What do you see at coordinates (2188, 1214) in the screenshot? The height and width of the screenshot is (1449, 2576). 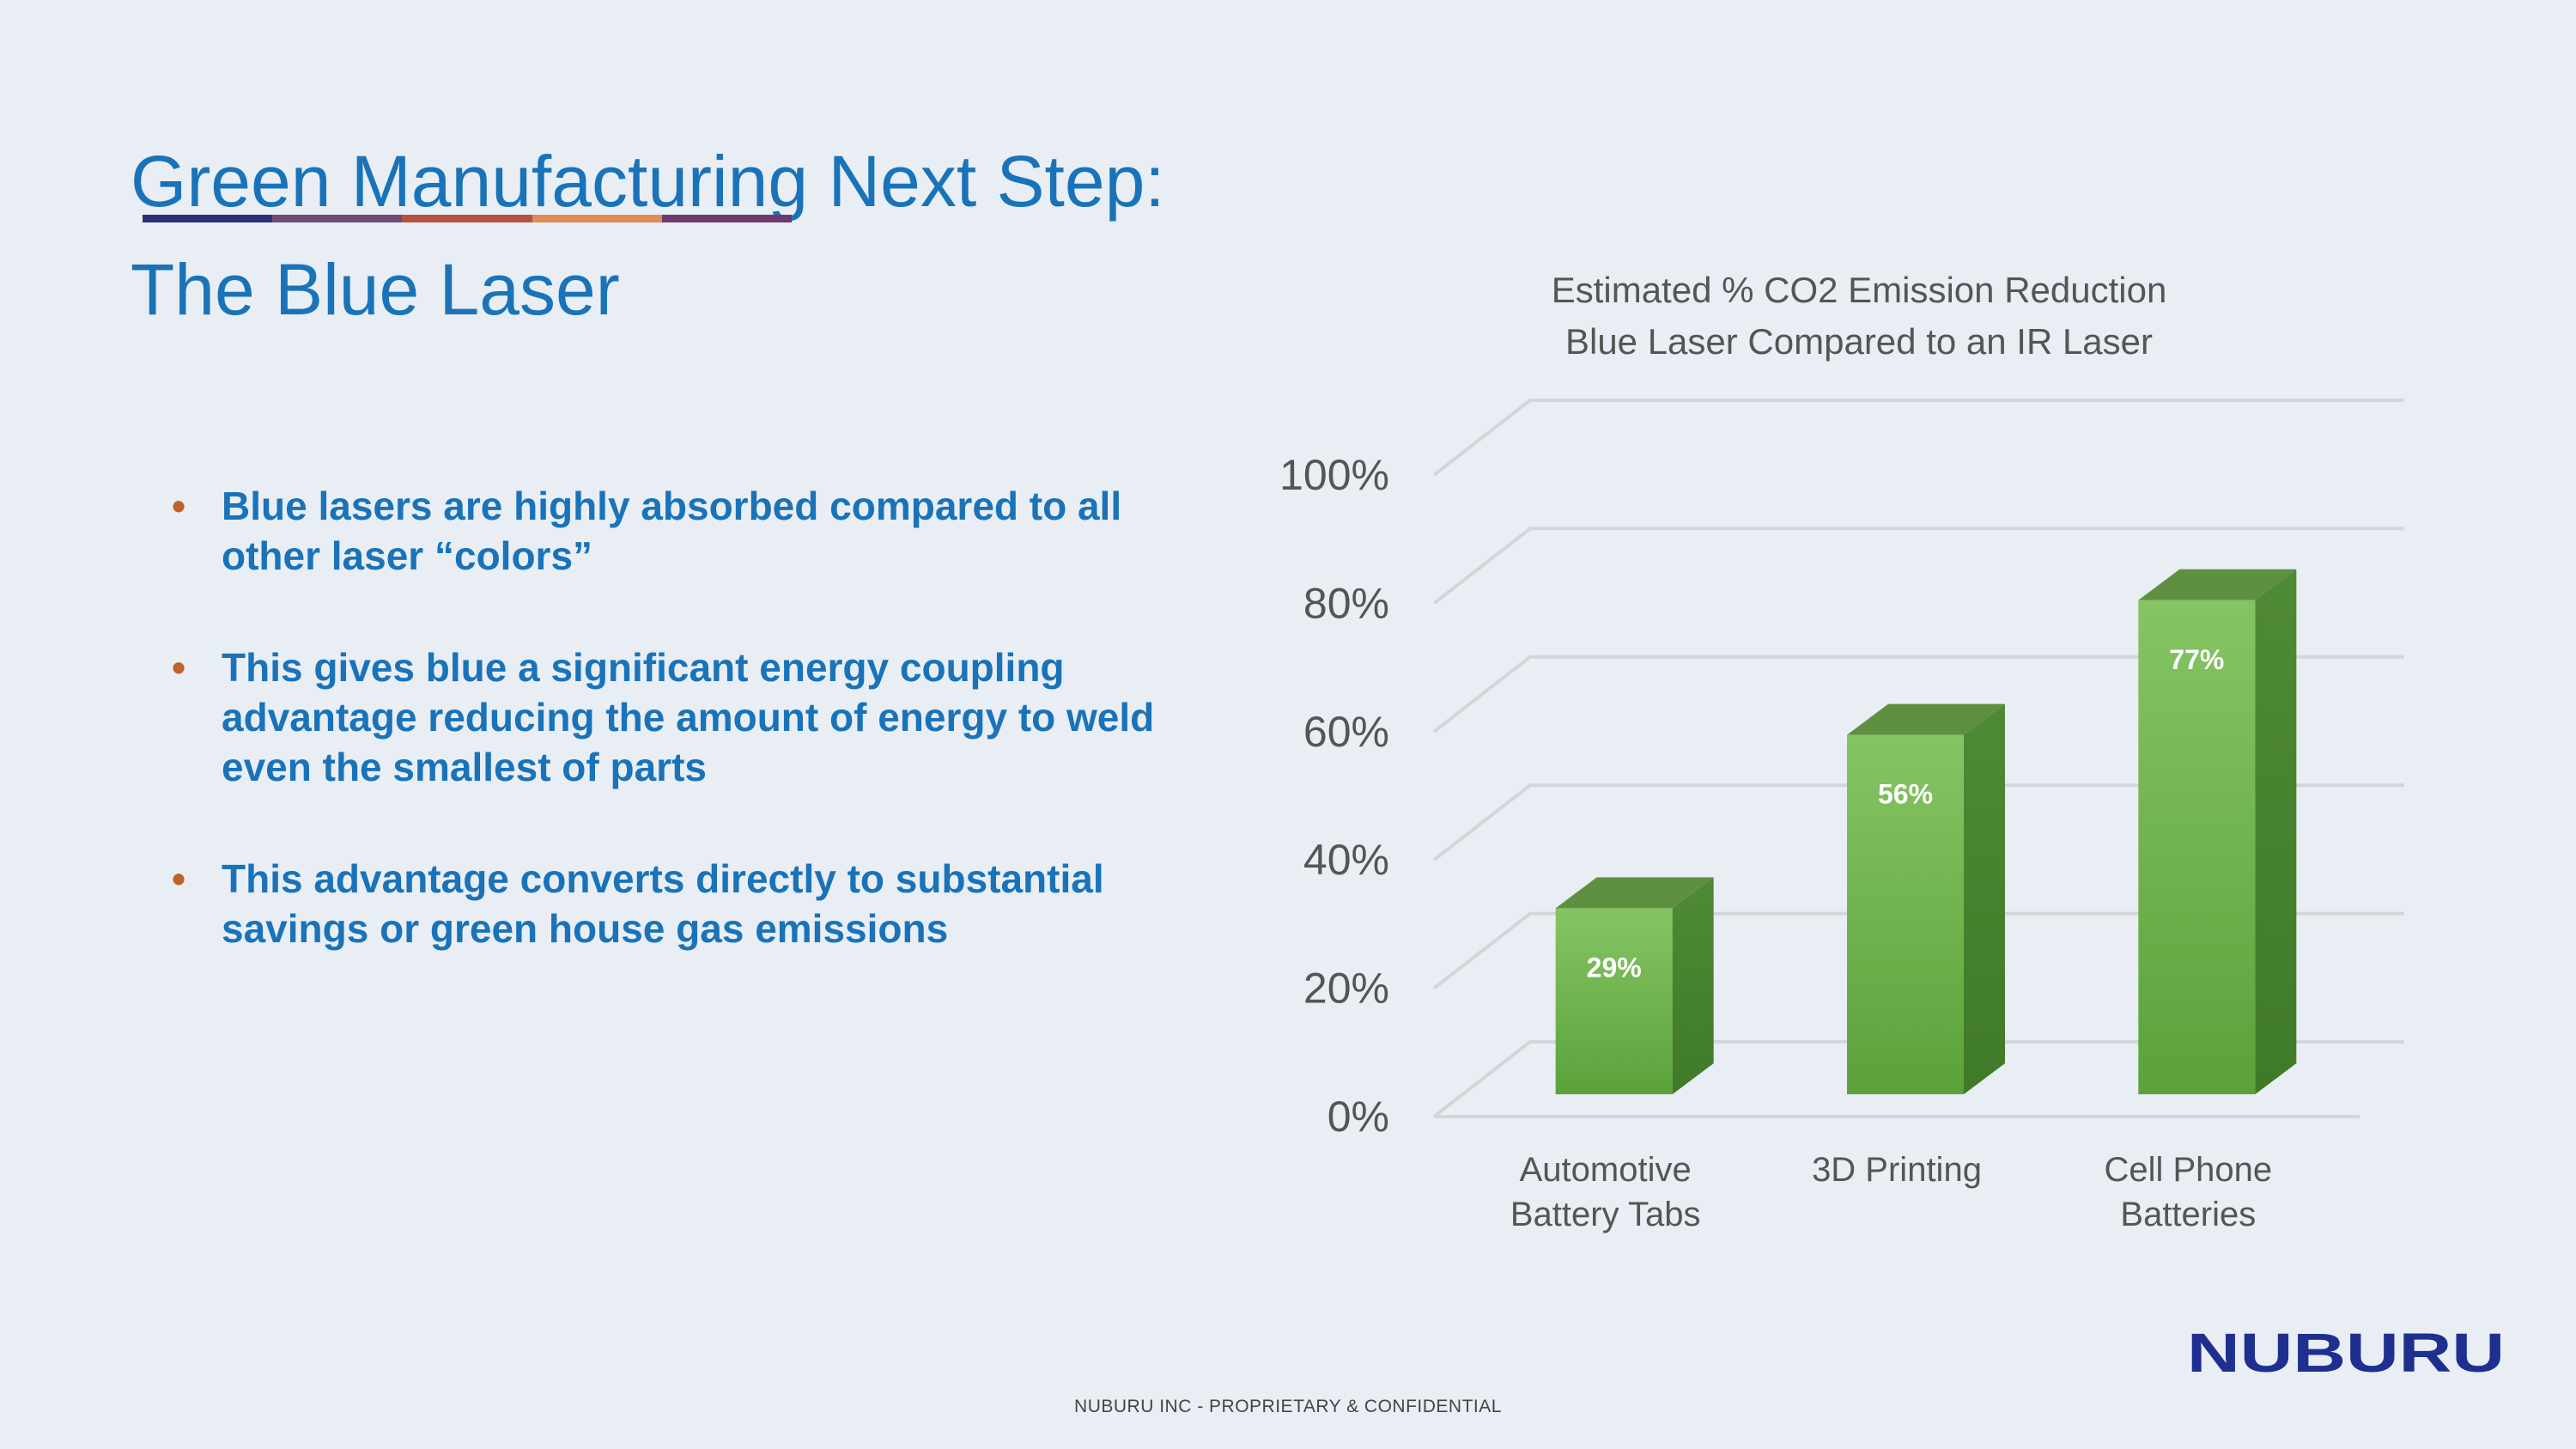 I see `x-category-label: Batteries` at bounding box center [2188, 1214].